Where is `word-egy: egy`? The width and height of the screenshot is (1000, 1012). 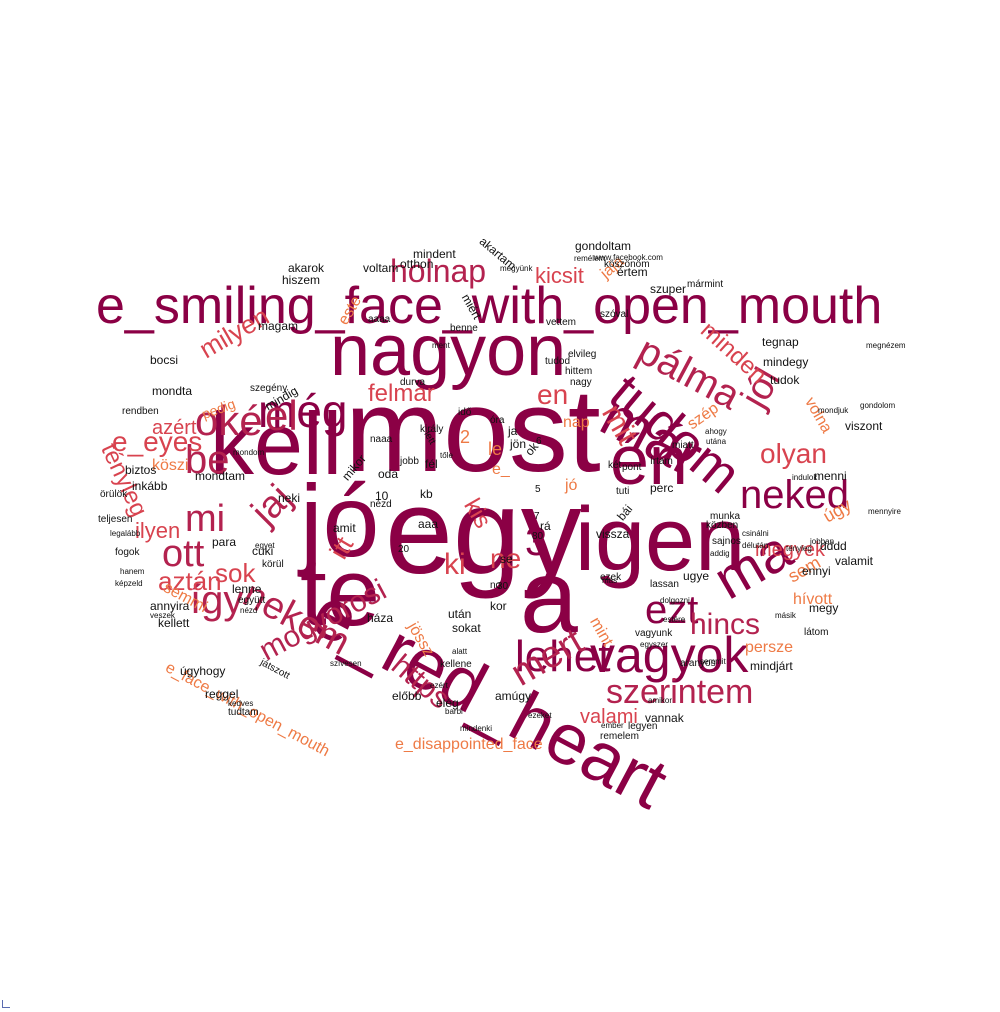
word-egy: egy is located at coordinates (483, 531).